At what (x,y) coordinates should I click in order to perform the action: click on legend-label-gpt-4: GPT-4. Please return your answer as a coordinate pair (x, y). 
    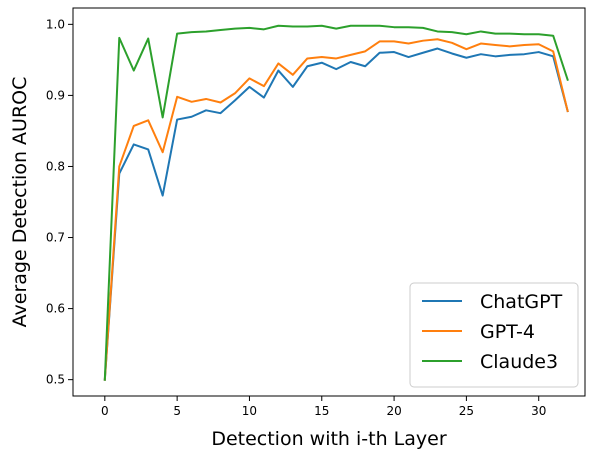
    Looking at the image, I should click on (507, 332).